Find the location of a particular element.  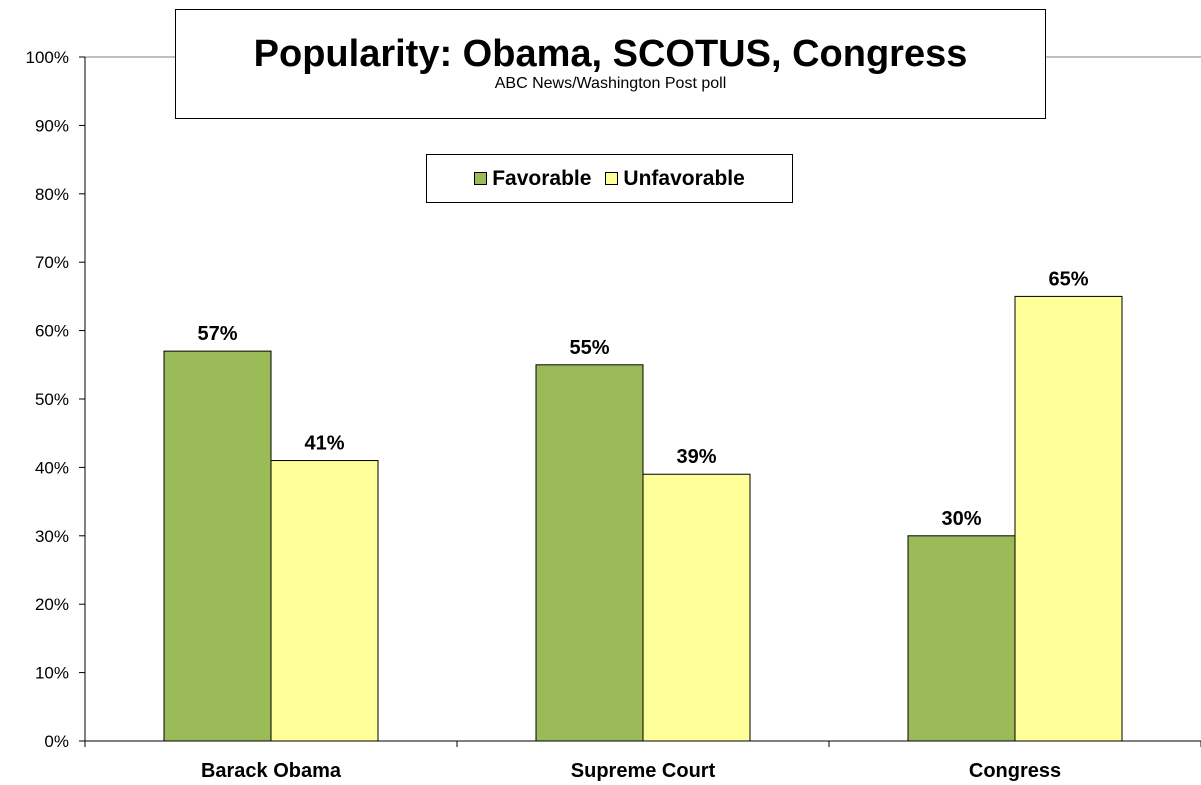

legend-label-favorable: Favorable is located at coordinates (542, 178).